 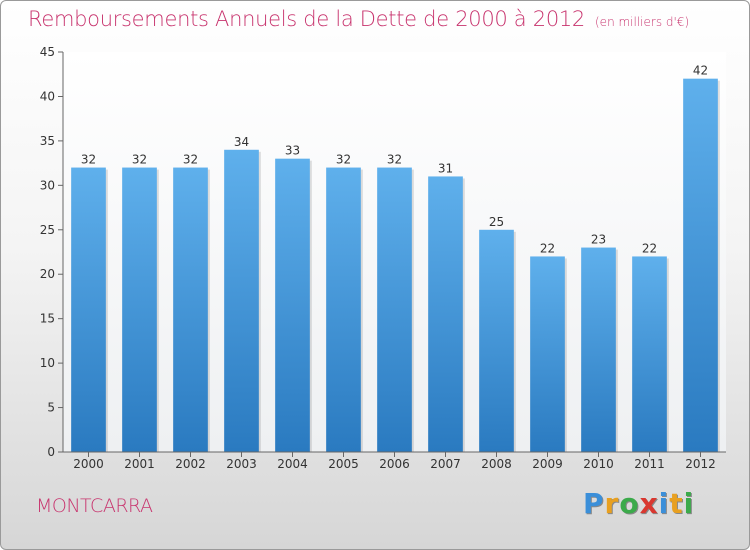 I want to click on chart-unit: (en milliers d'€), so click(x=642, y=22).